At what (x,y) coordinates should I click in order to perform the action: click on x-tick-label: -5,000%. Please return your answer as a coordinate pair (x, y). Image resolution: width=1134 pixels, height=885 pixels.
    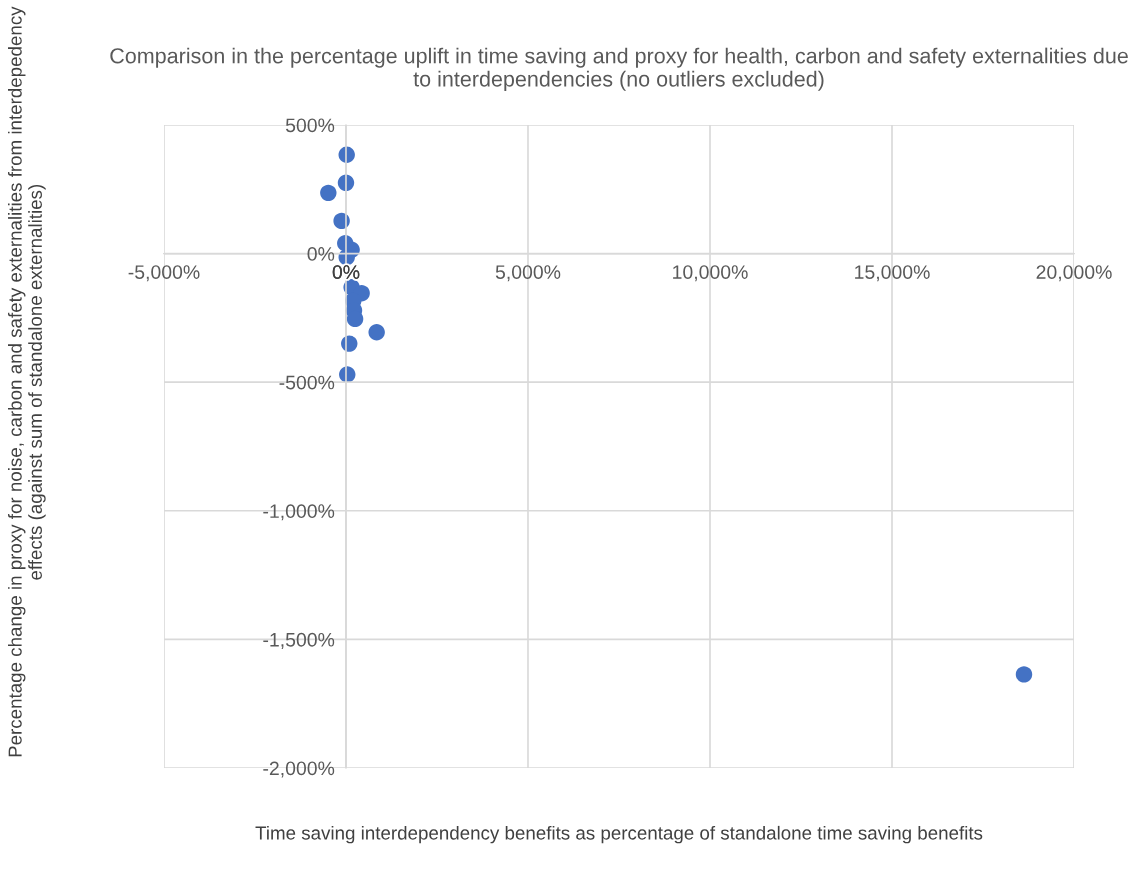
    Looking at the image, I should click on (164, 273).